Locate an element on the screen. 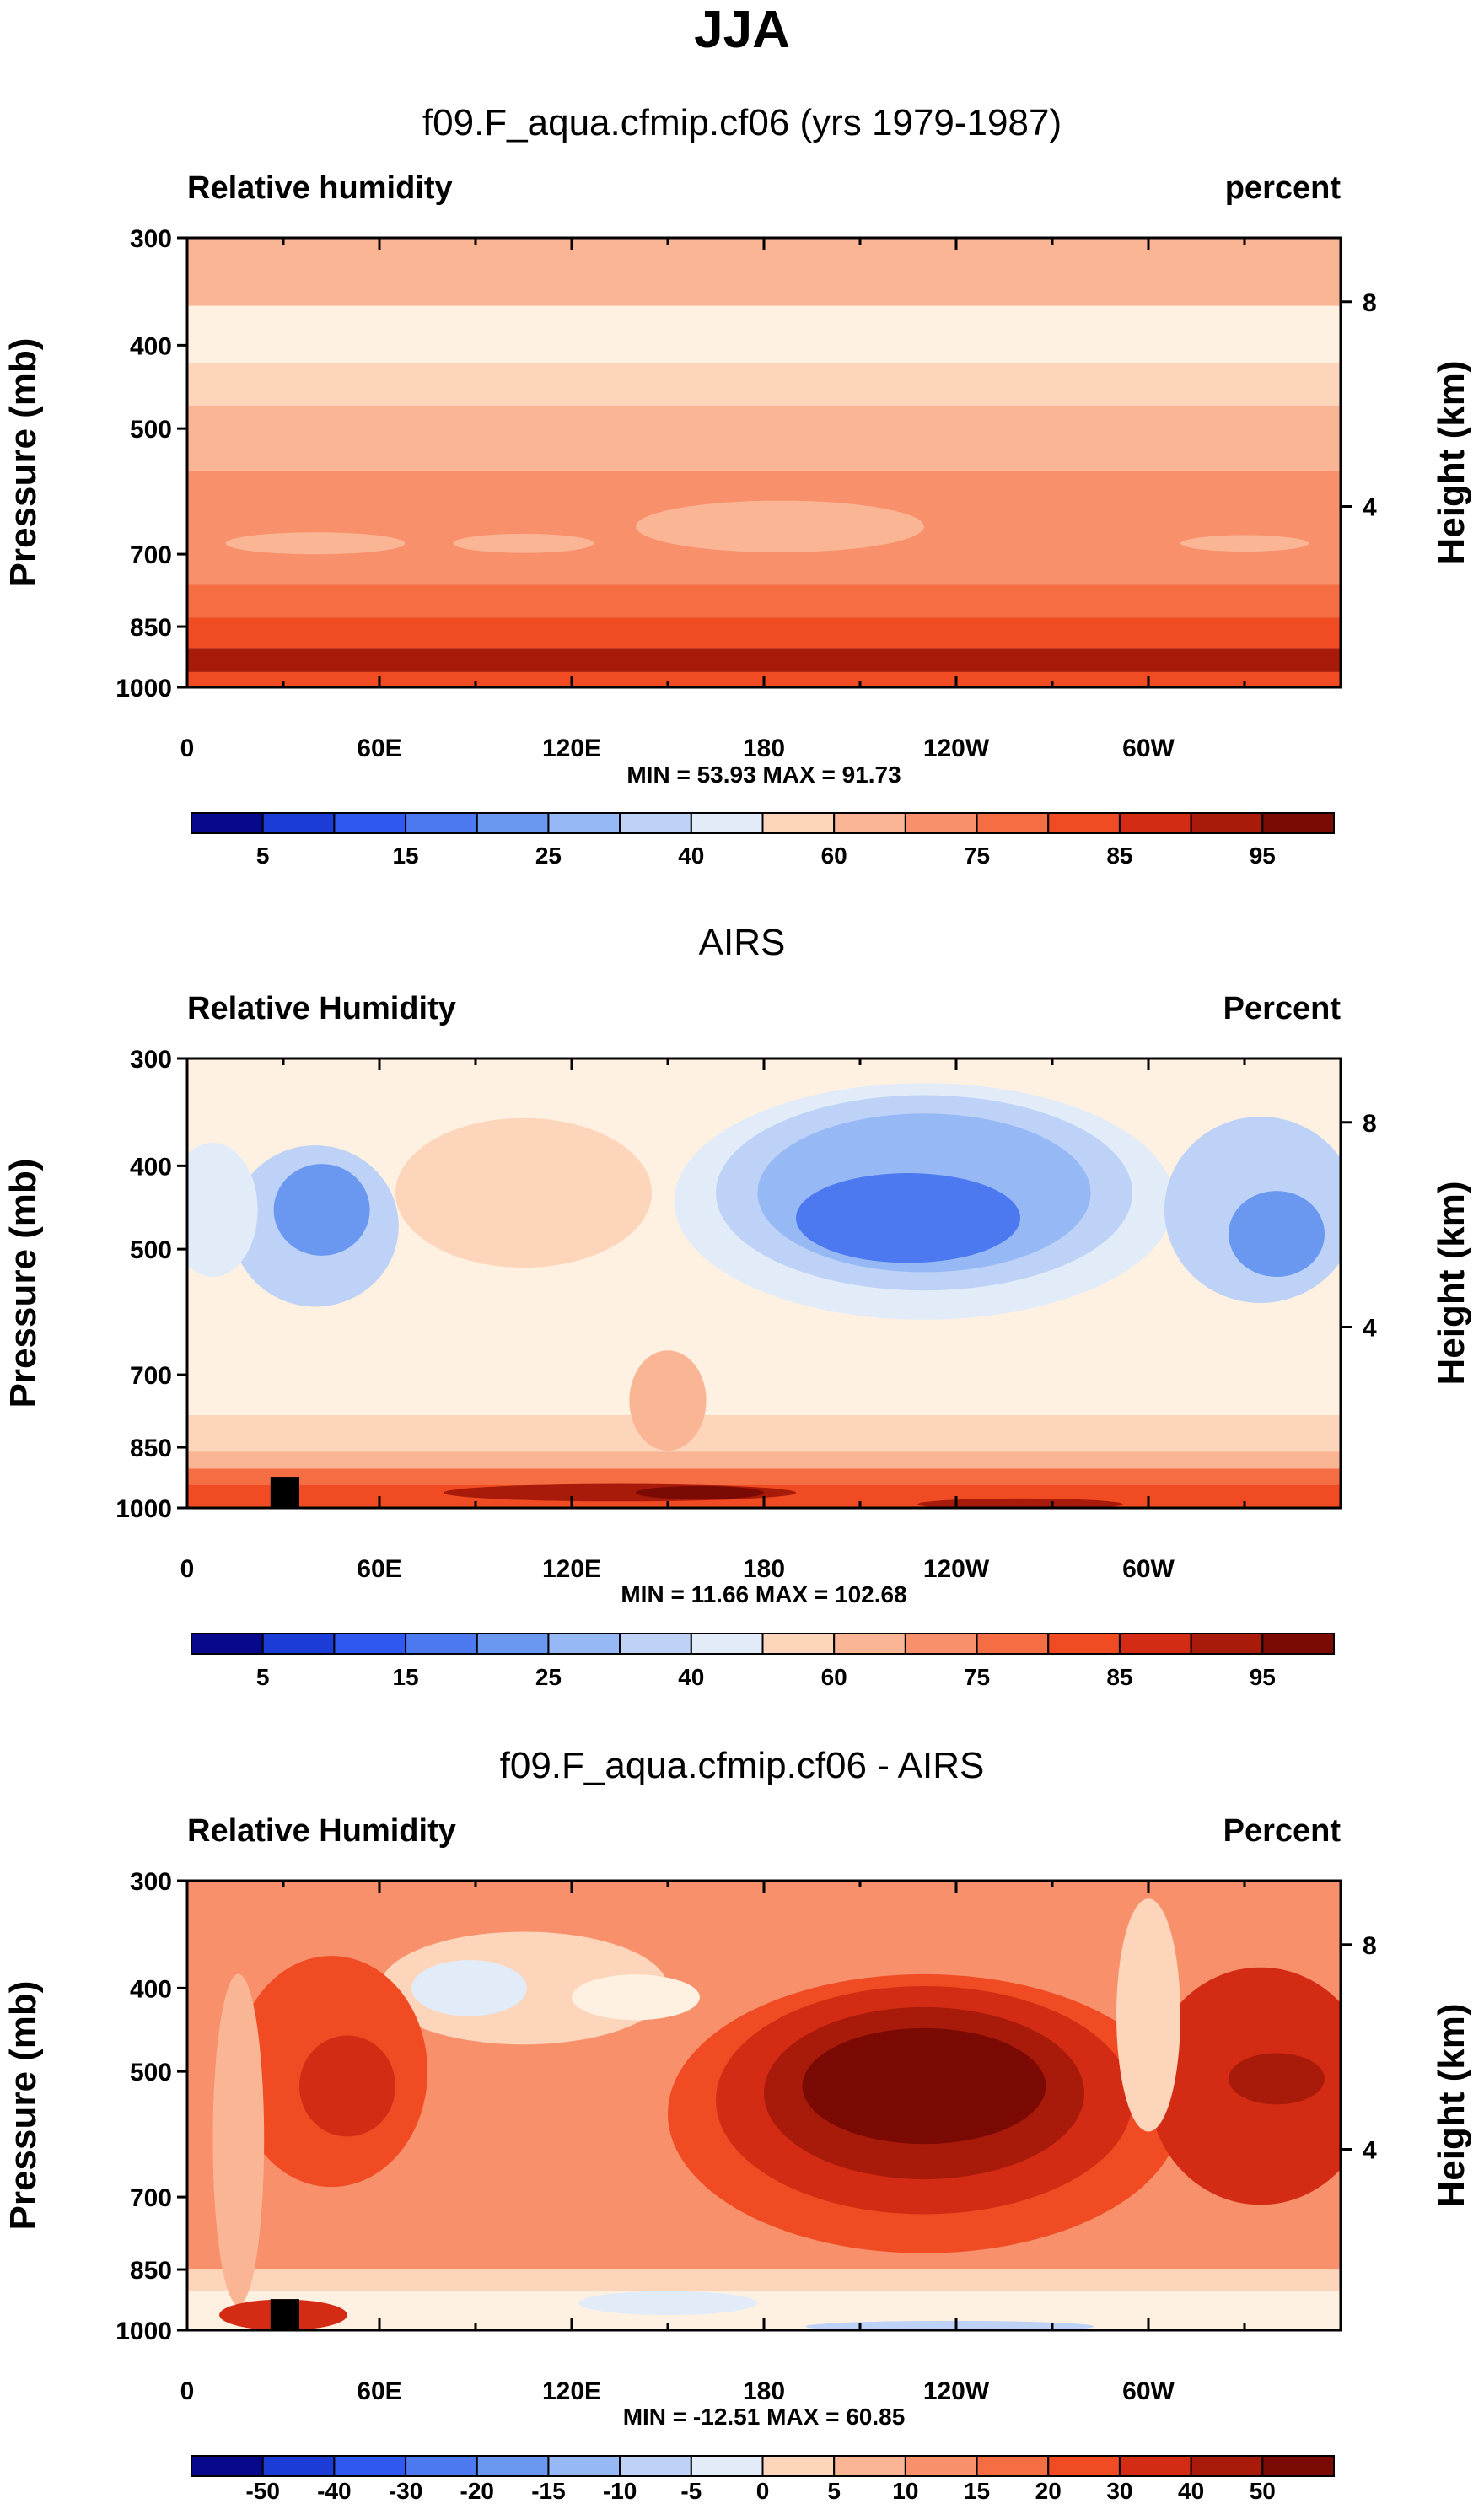 The height and width of the screenshot is (2509, 1484). colorbar-label: -10 is located at coordinates (620, 2491).